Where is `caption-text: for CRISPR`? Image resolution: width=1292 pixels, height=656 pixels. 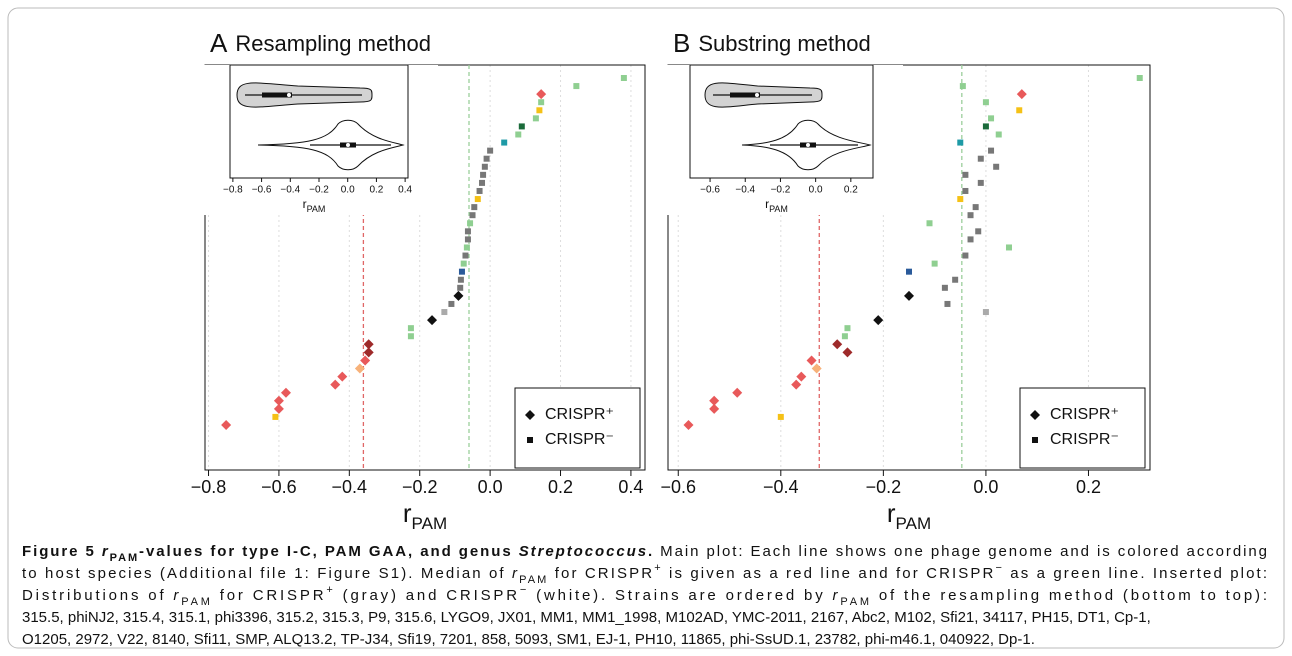 caption-text: for CRISPR is located at coordinates (268, 595).